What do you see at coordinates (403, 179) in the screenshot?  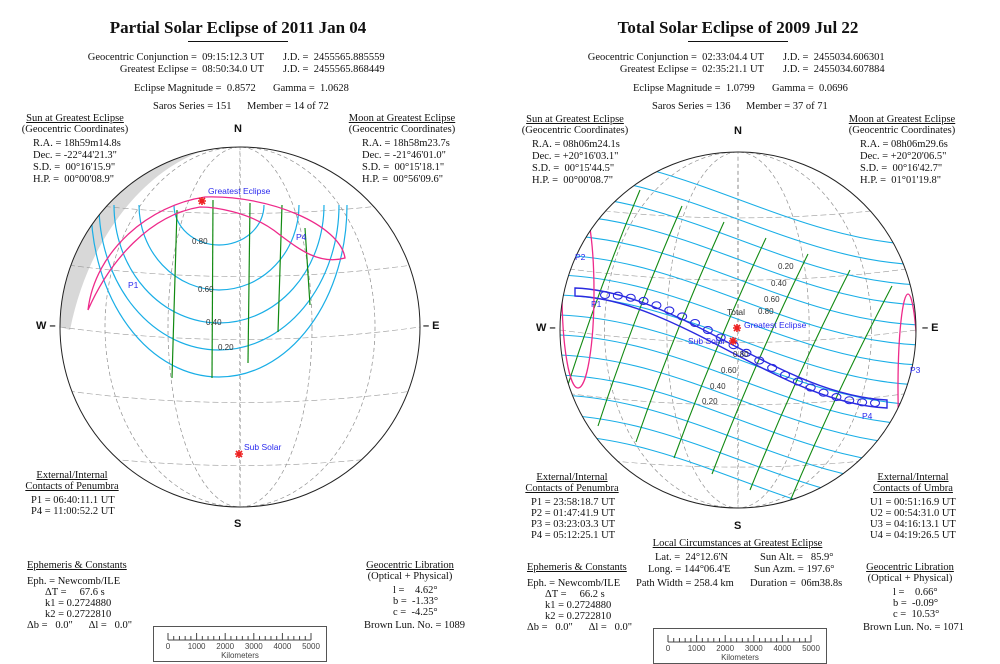 I see `moon-hp: H.P. = 00°56'09.6"` at bounding box center [403, 179].